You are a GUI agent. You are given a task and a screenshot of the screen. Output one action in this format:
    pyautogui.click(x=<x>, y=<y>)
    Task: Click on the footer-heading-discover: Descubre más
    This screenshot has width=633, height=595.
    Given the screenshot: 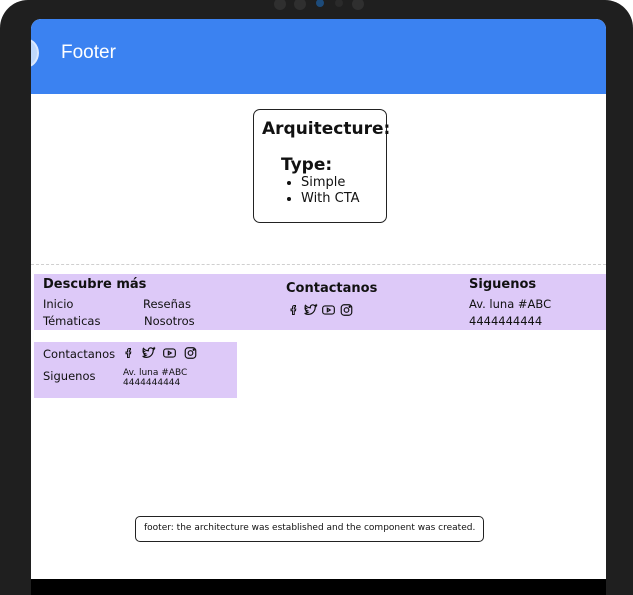 What is the action you would take?
    pyautogui.click(x=95, y=284)
    